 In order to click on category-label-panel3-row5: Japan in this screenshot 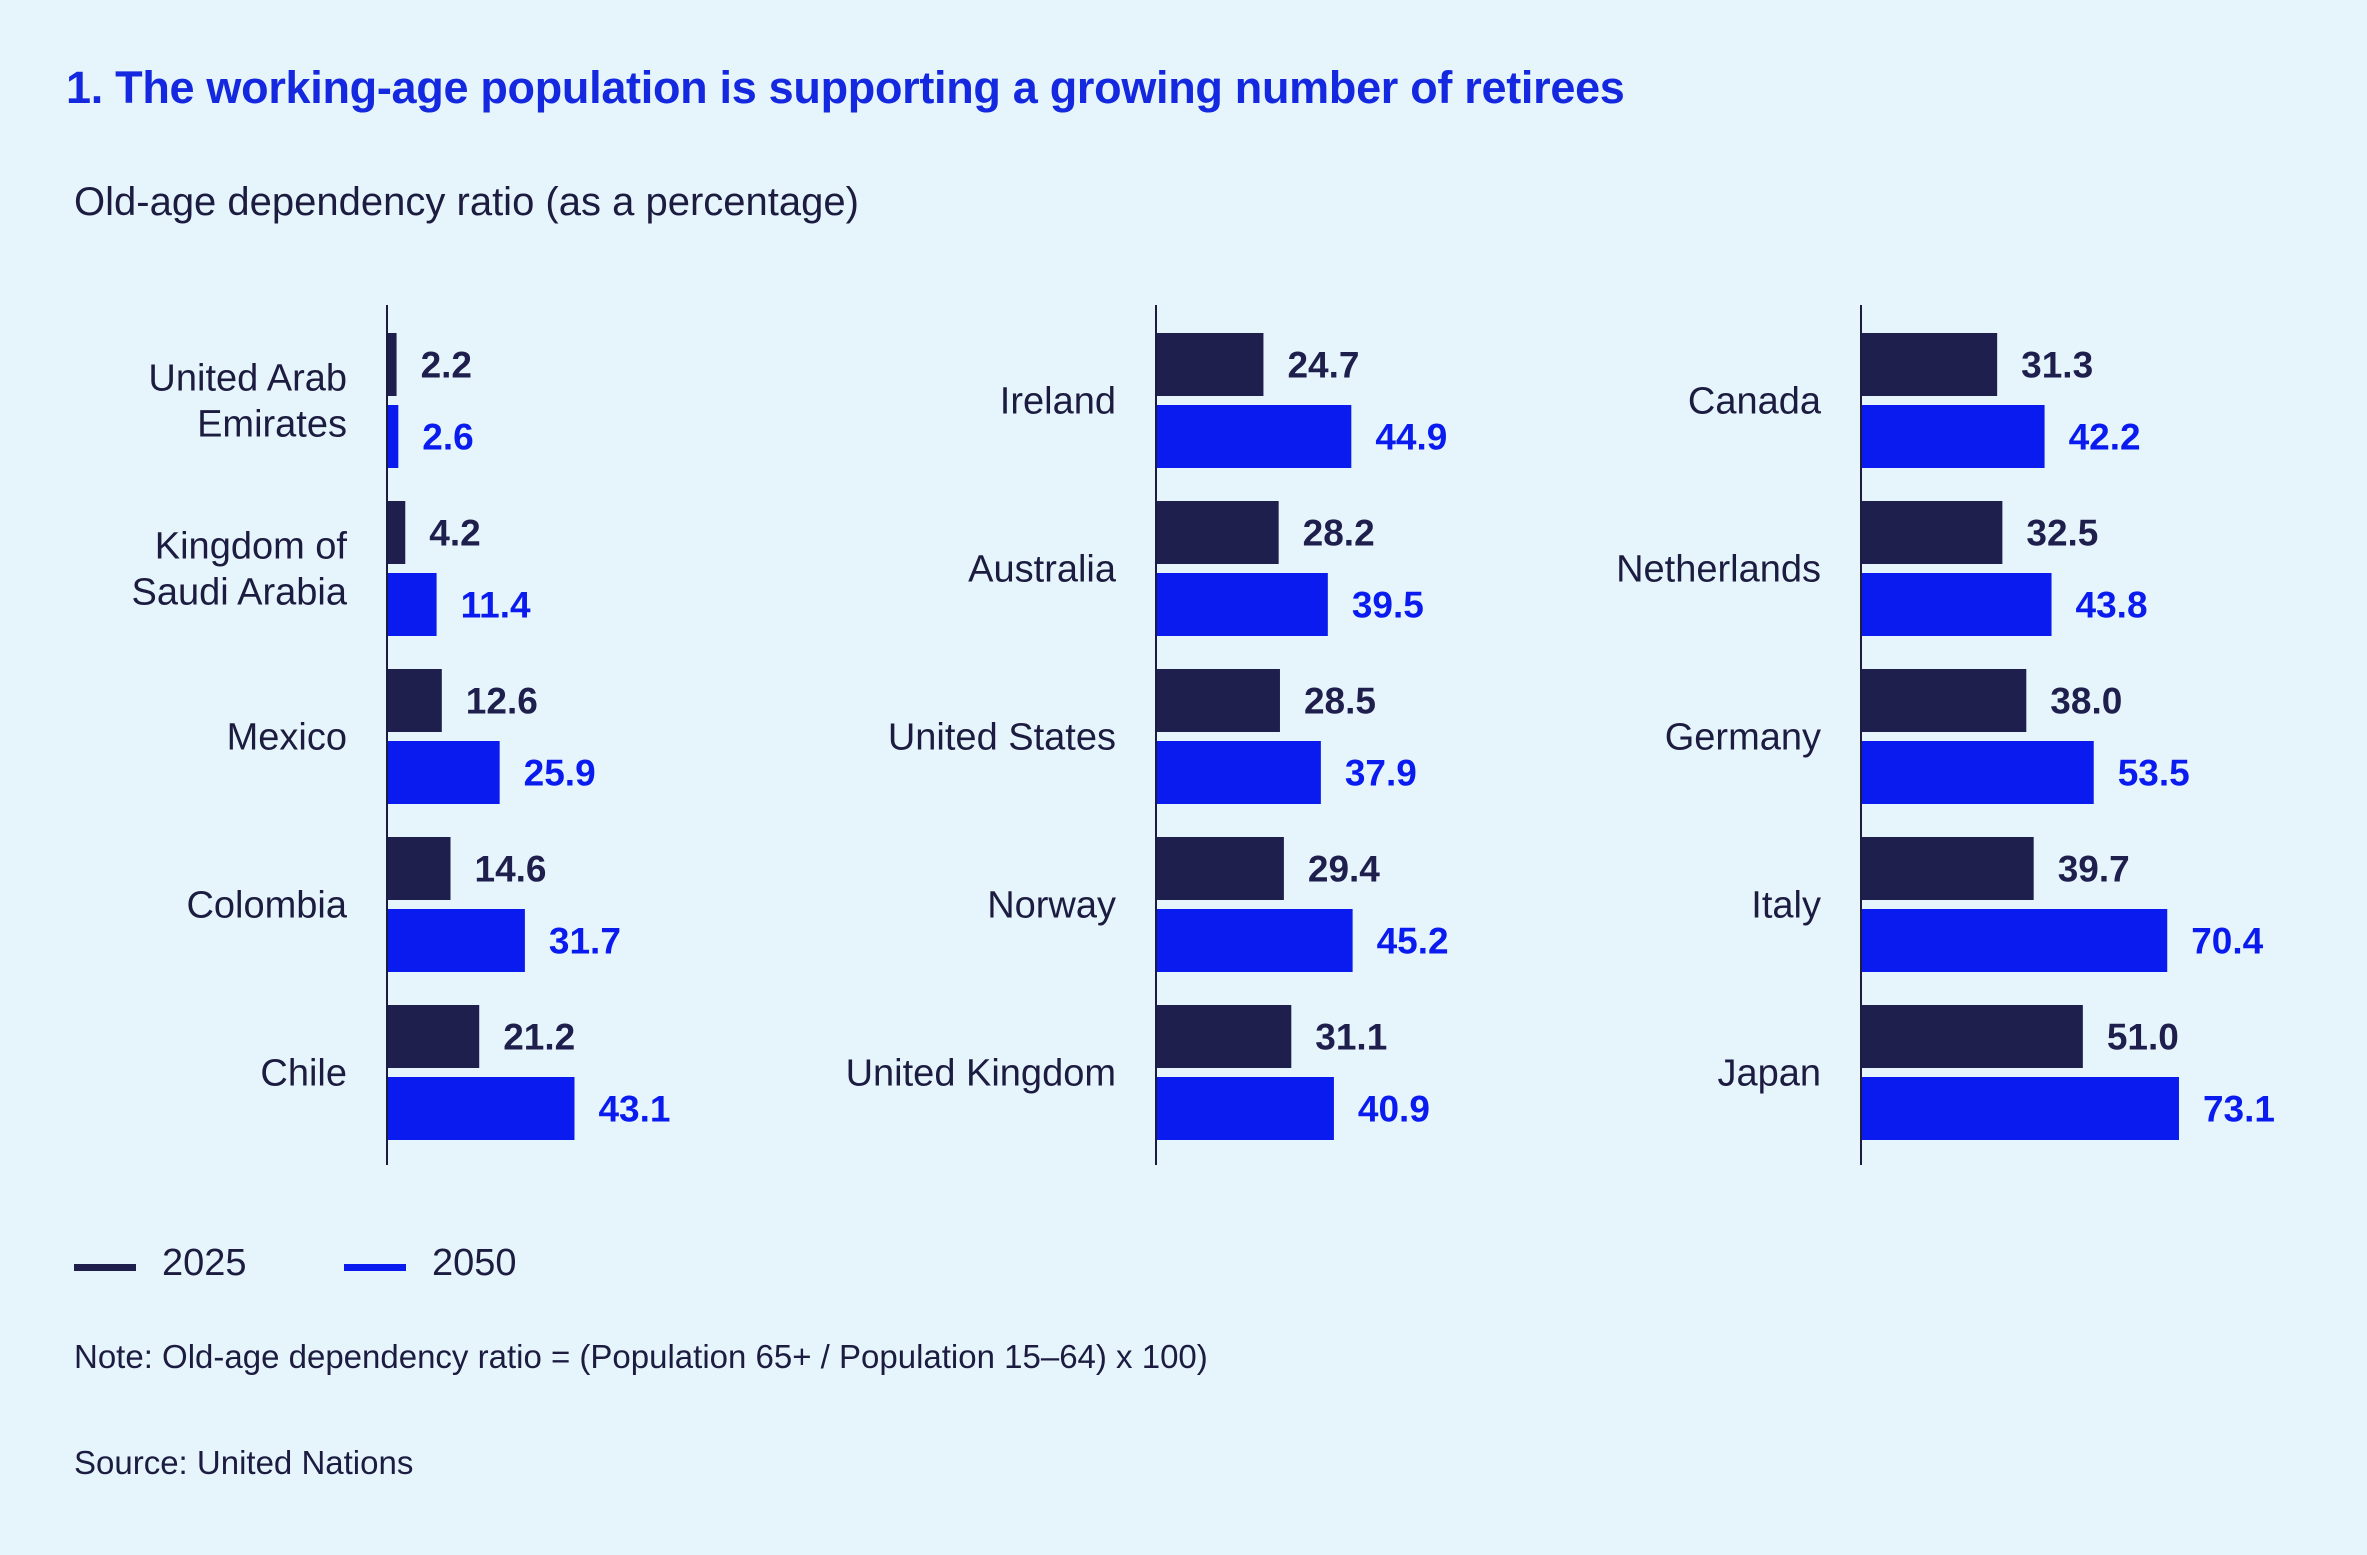, I will do `click(1769, 1074)`.